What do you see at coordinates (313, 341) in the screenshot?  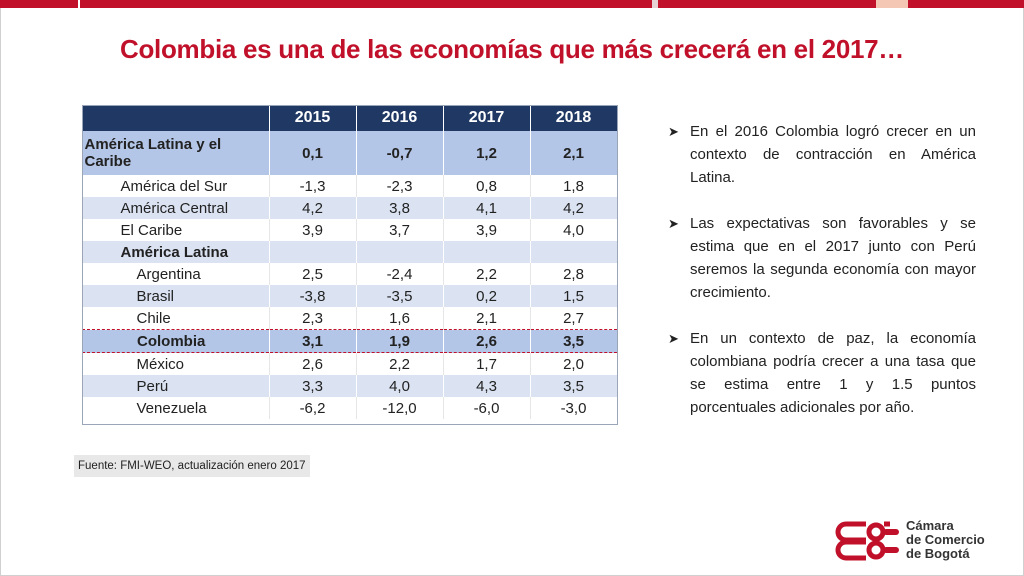 I see `table-cell: 3,1` at bounding box center [313, 341].